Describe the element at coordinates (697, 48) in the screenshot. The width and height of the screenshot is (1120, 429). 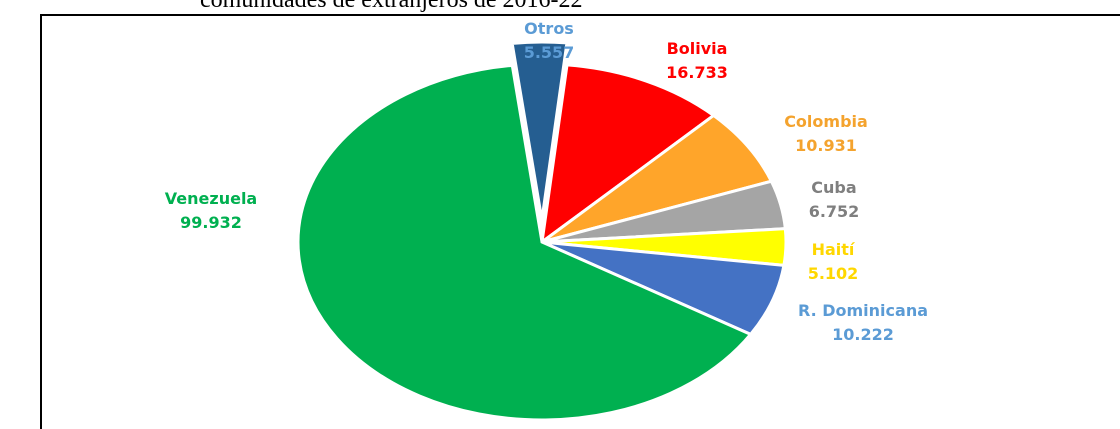
I see `slice-label-name: Bolivia` at that location.